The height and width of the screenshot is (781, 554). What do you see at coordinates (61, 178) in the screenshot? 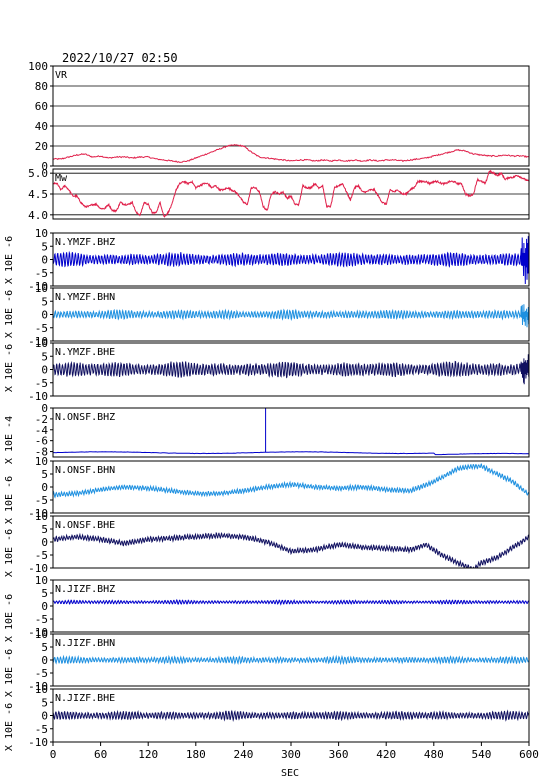
I see `panel-label-mw: Mw` at bounding box center [61, 178].